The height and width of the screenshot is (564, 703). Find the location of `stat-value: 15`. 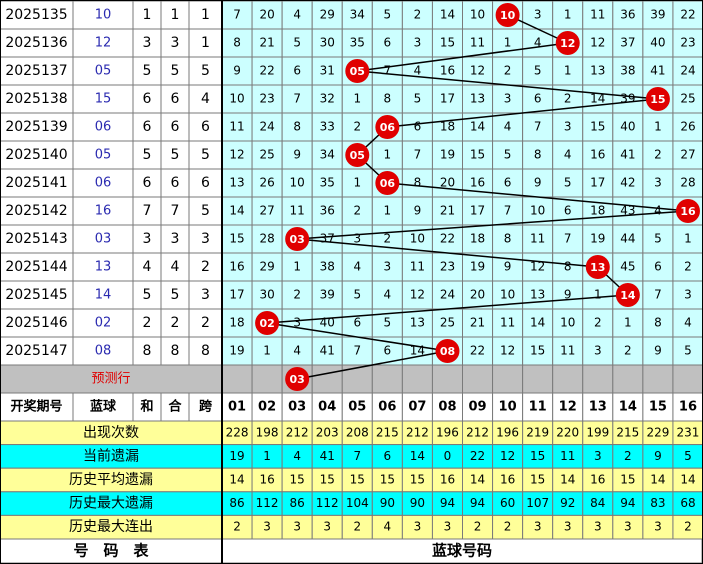

stat-value: 15 is located at coordinates (417, 480).